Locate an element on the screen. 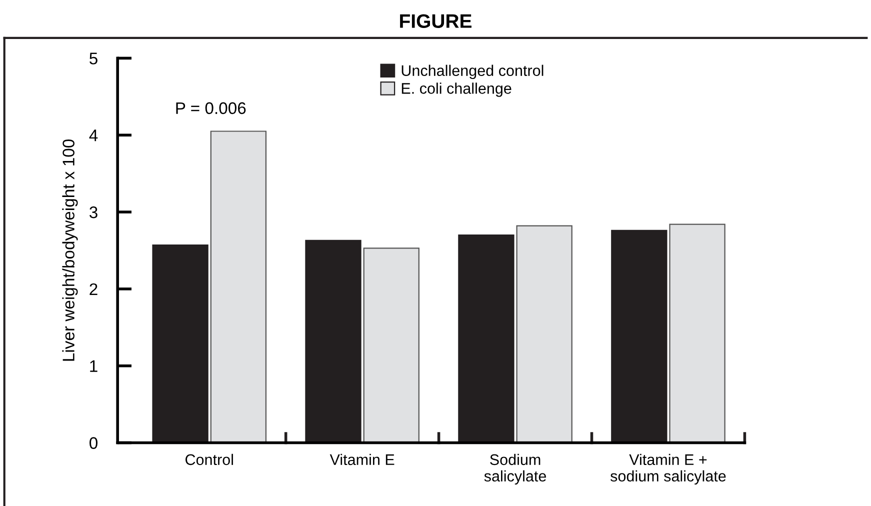  y-tick-label: 4 is located at coordinates (93, 136).